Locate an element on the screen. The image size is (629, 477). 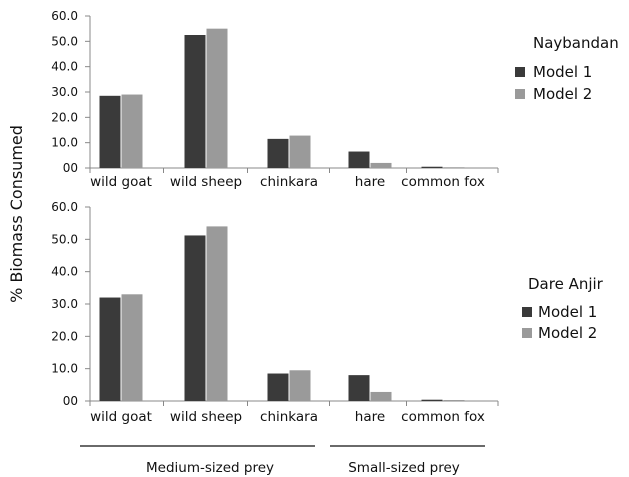
top-legend-label-model-1: Model 1 is located at coordinates (562, 72).